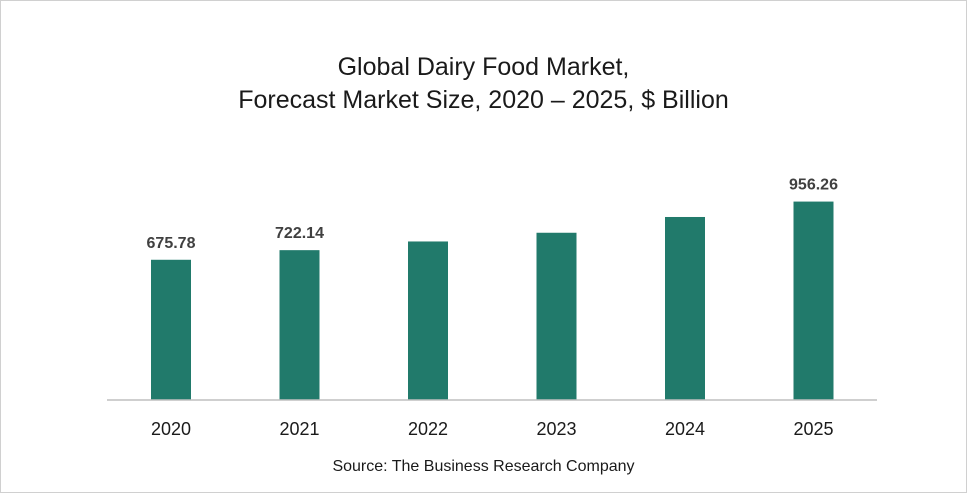  I want to click on x-tick-label-2023: 2023, so click(556, 429).